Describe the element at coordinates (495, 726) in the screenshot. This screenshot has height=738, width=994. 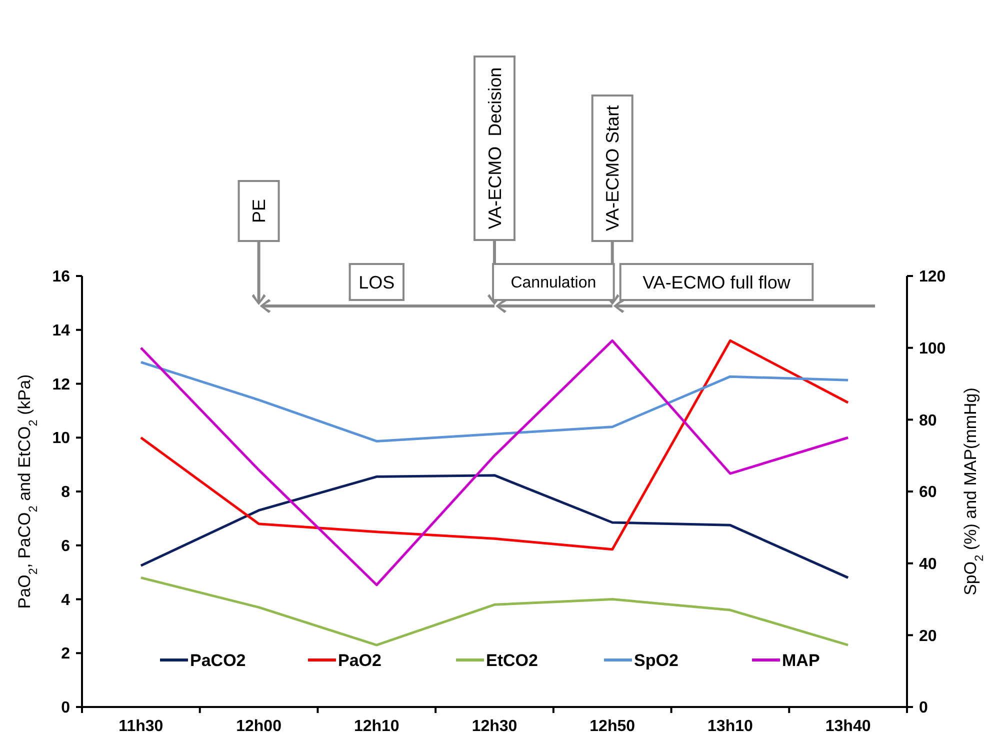
I see `x-tick-label: 12h30` at that location.